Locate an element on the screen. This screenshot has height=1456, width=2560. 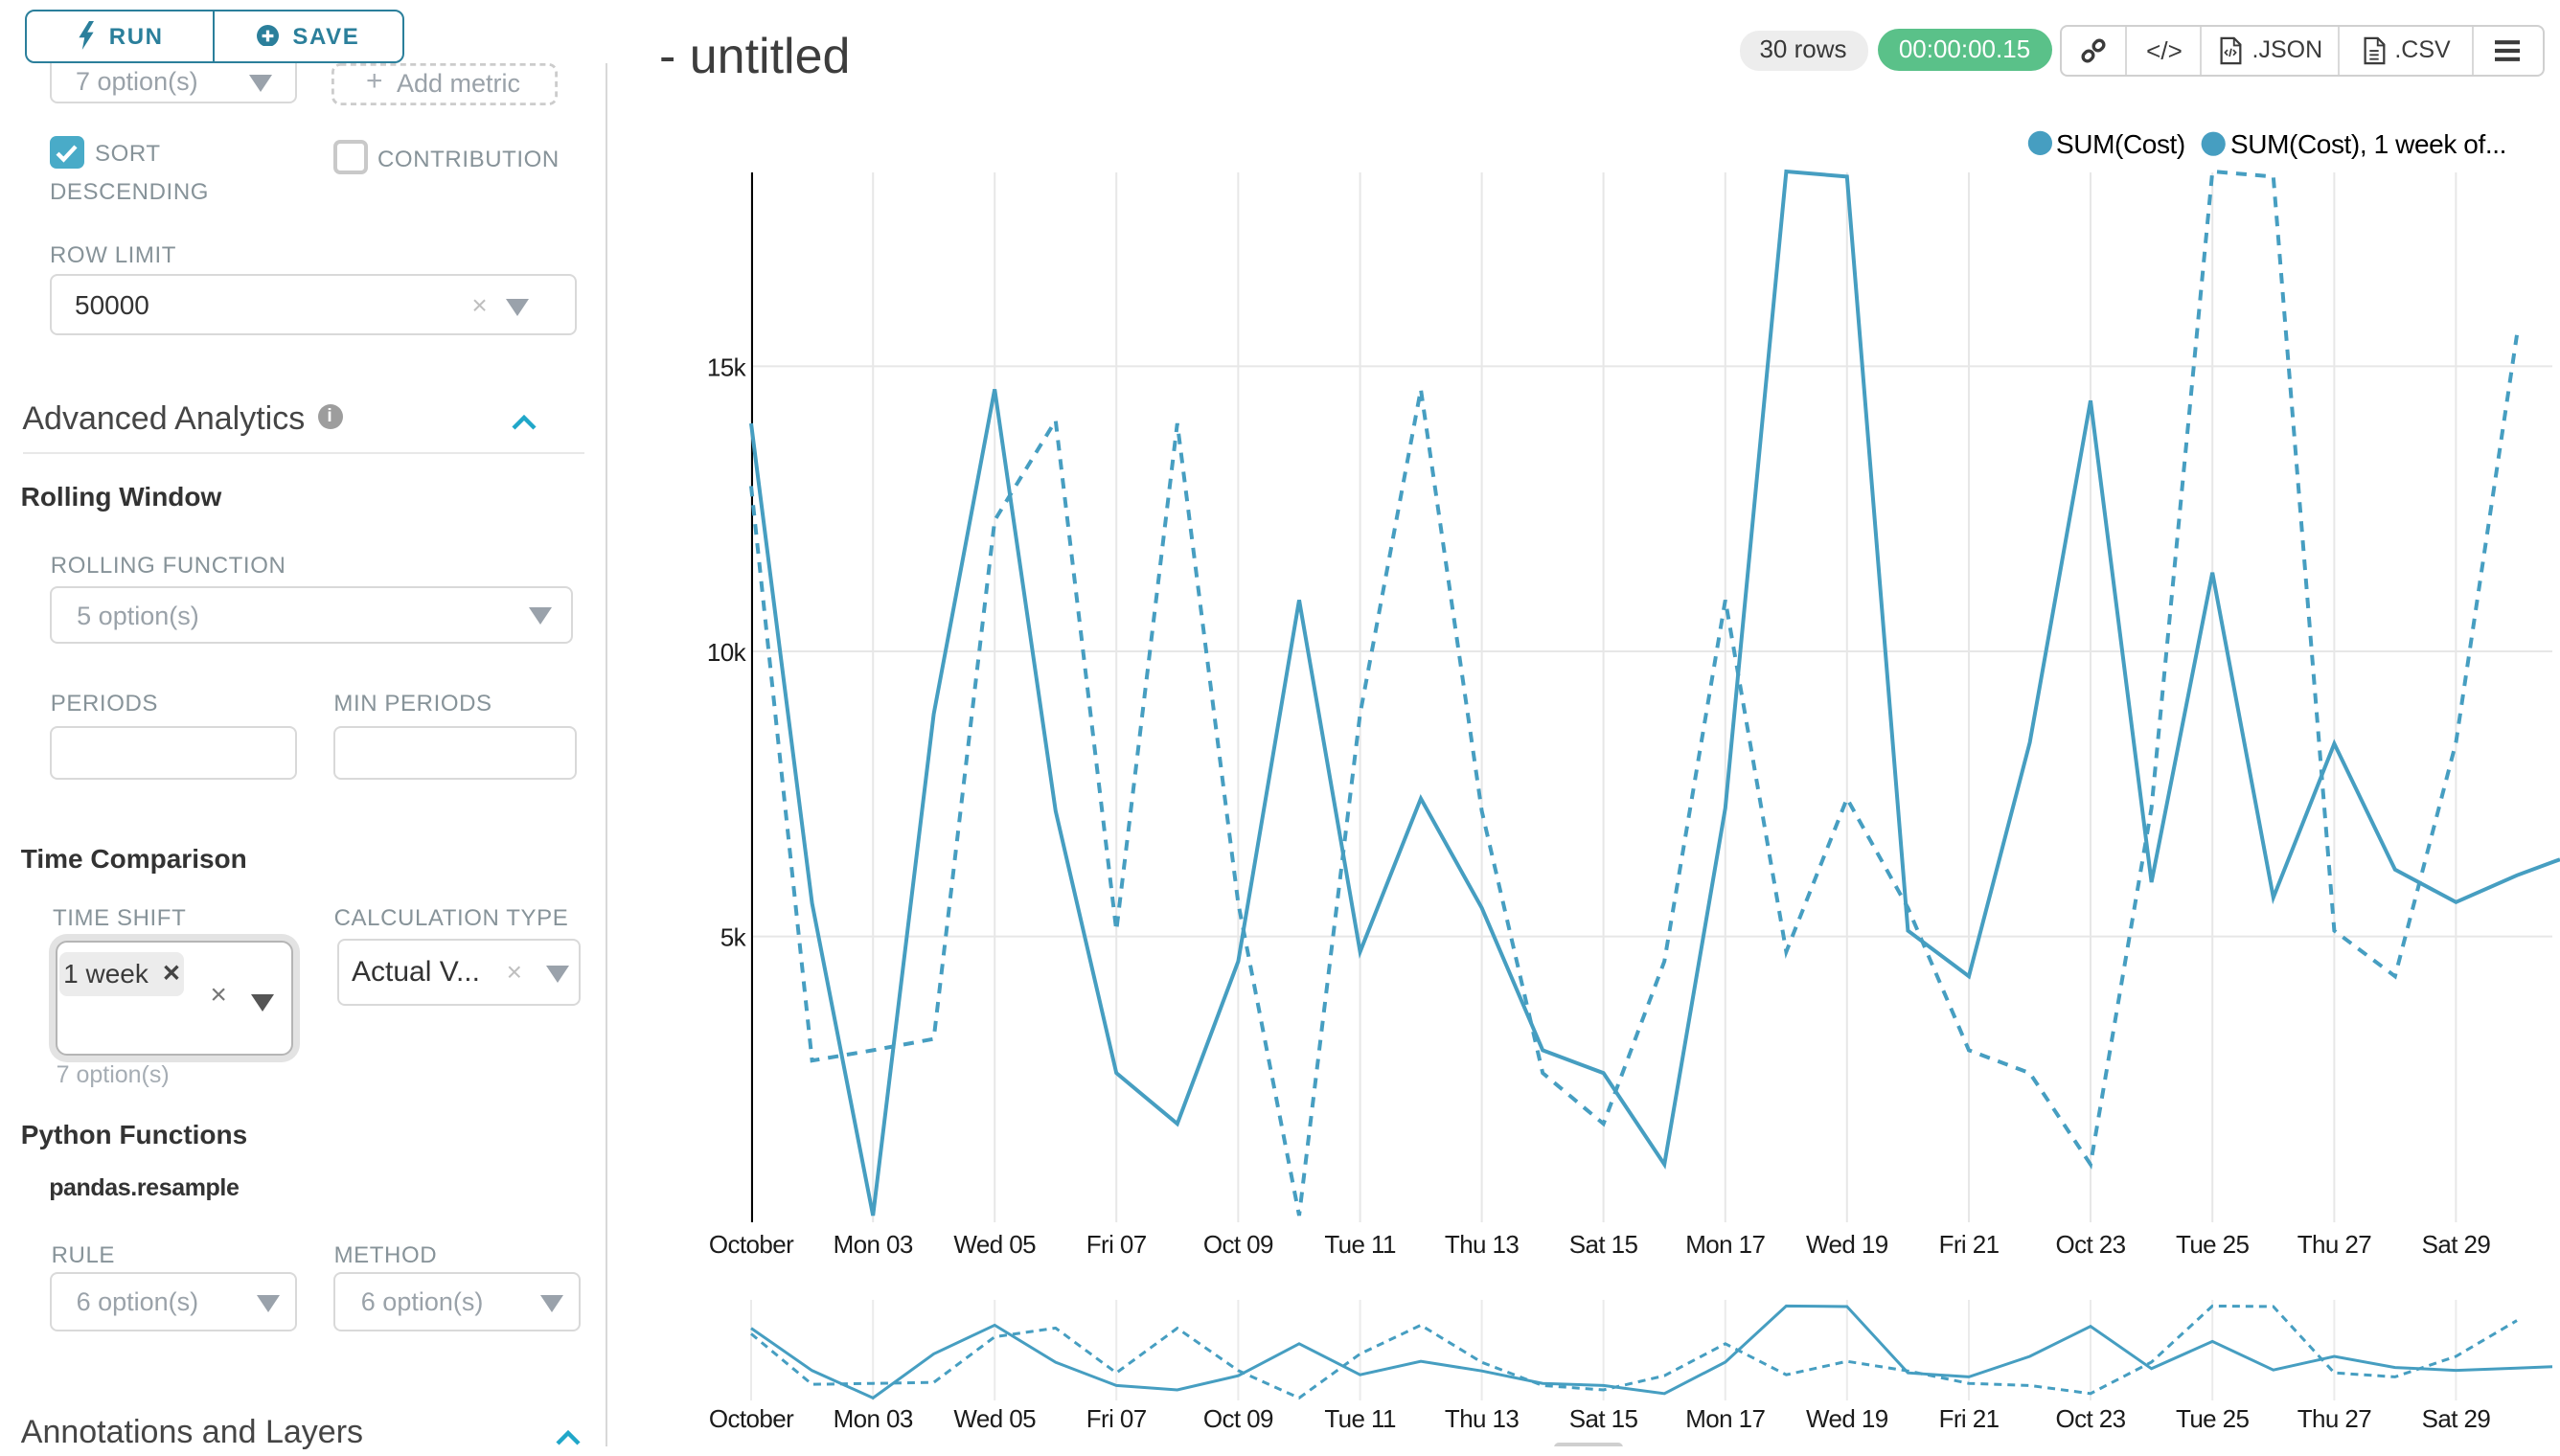
svg-text: 10k is located at coordinates (727, 653).